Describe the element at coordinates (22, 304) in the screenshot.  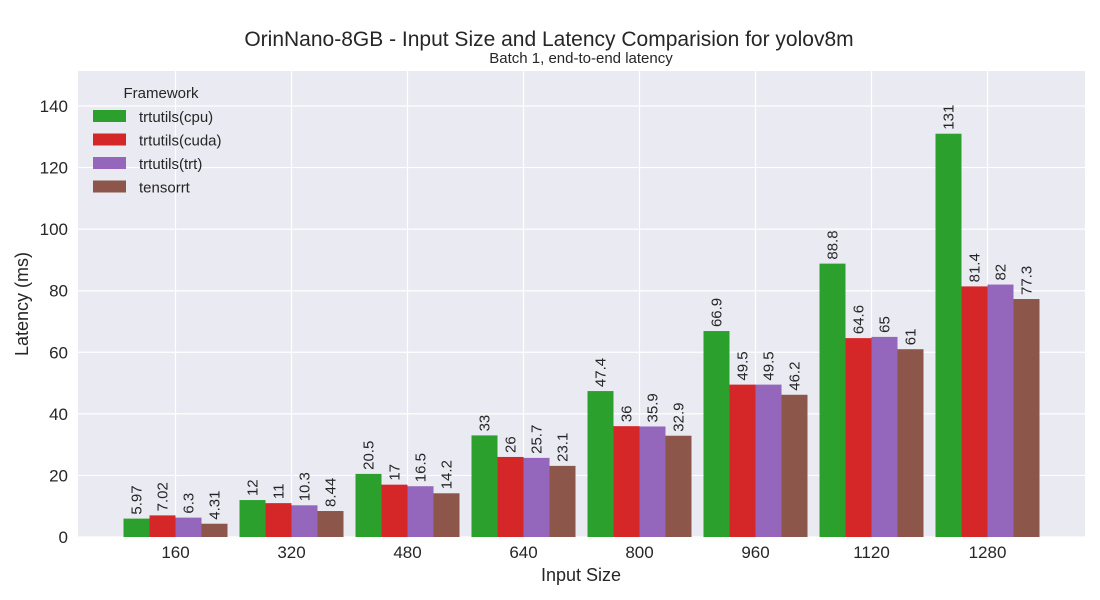
I see `y-axis-label: Latency (ms)` at that location.